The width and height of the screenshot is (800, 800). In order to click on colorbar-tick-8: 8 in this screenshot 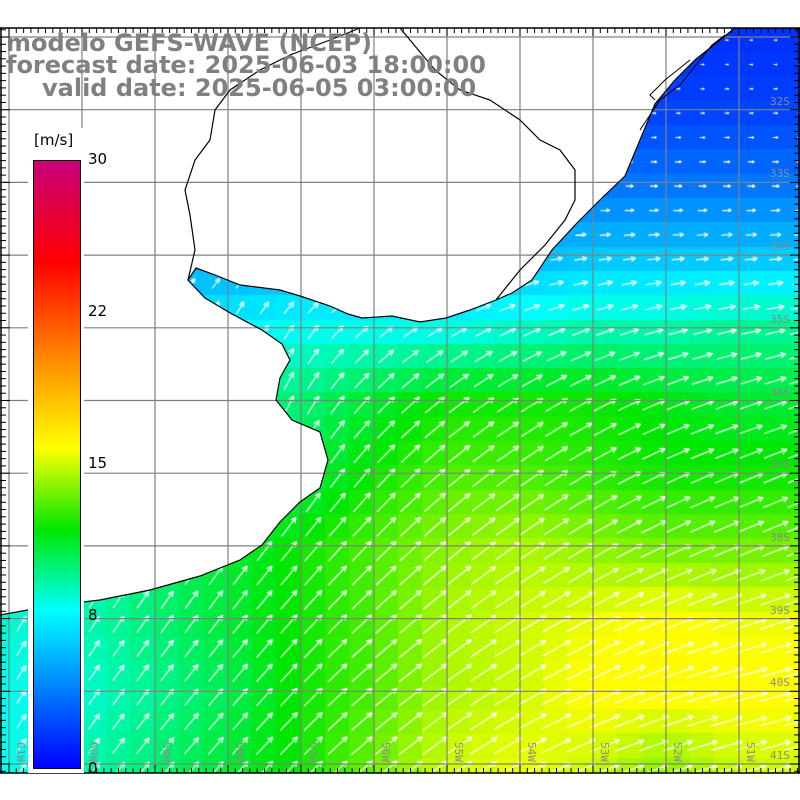, I will do `click(93, 615)`.